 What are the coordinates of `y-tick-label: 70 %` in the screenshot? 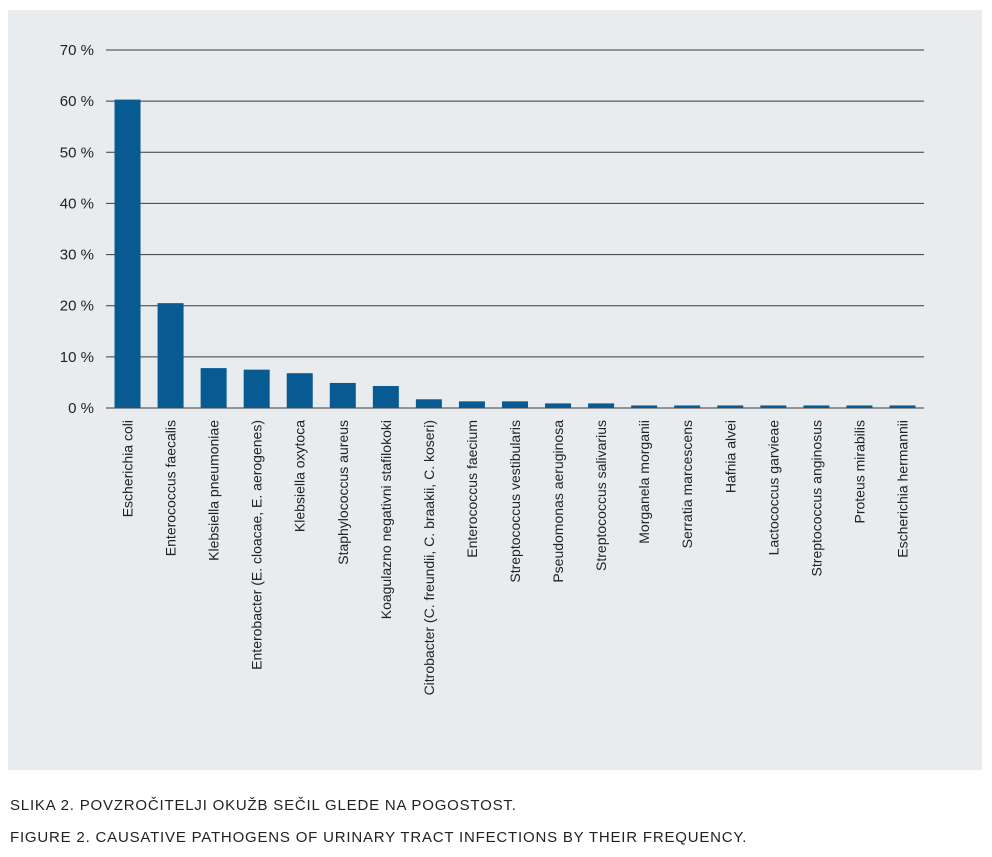 It's located at (77, 50).